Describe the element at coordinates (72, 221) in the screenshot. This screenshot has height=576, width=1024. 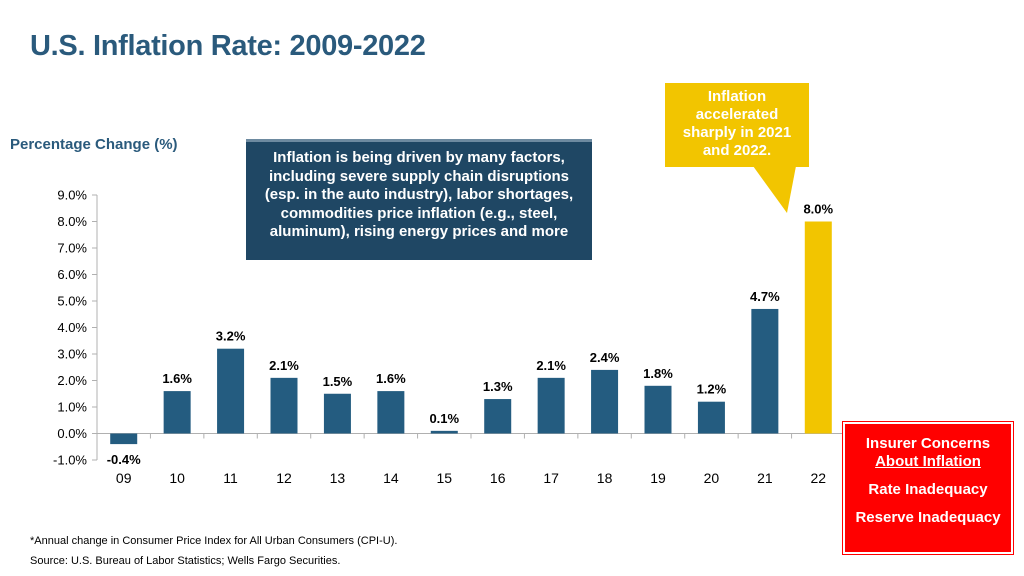
I see `y-tick-label: 8.0%` at that location.